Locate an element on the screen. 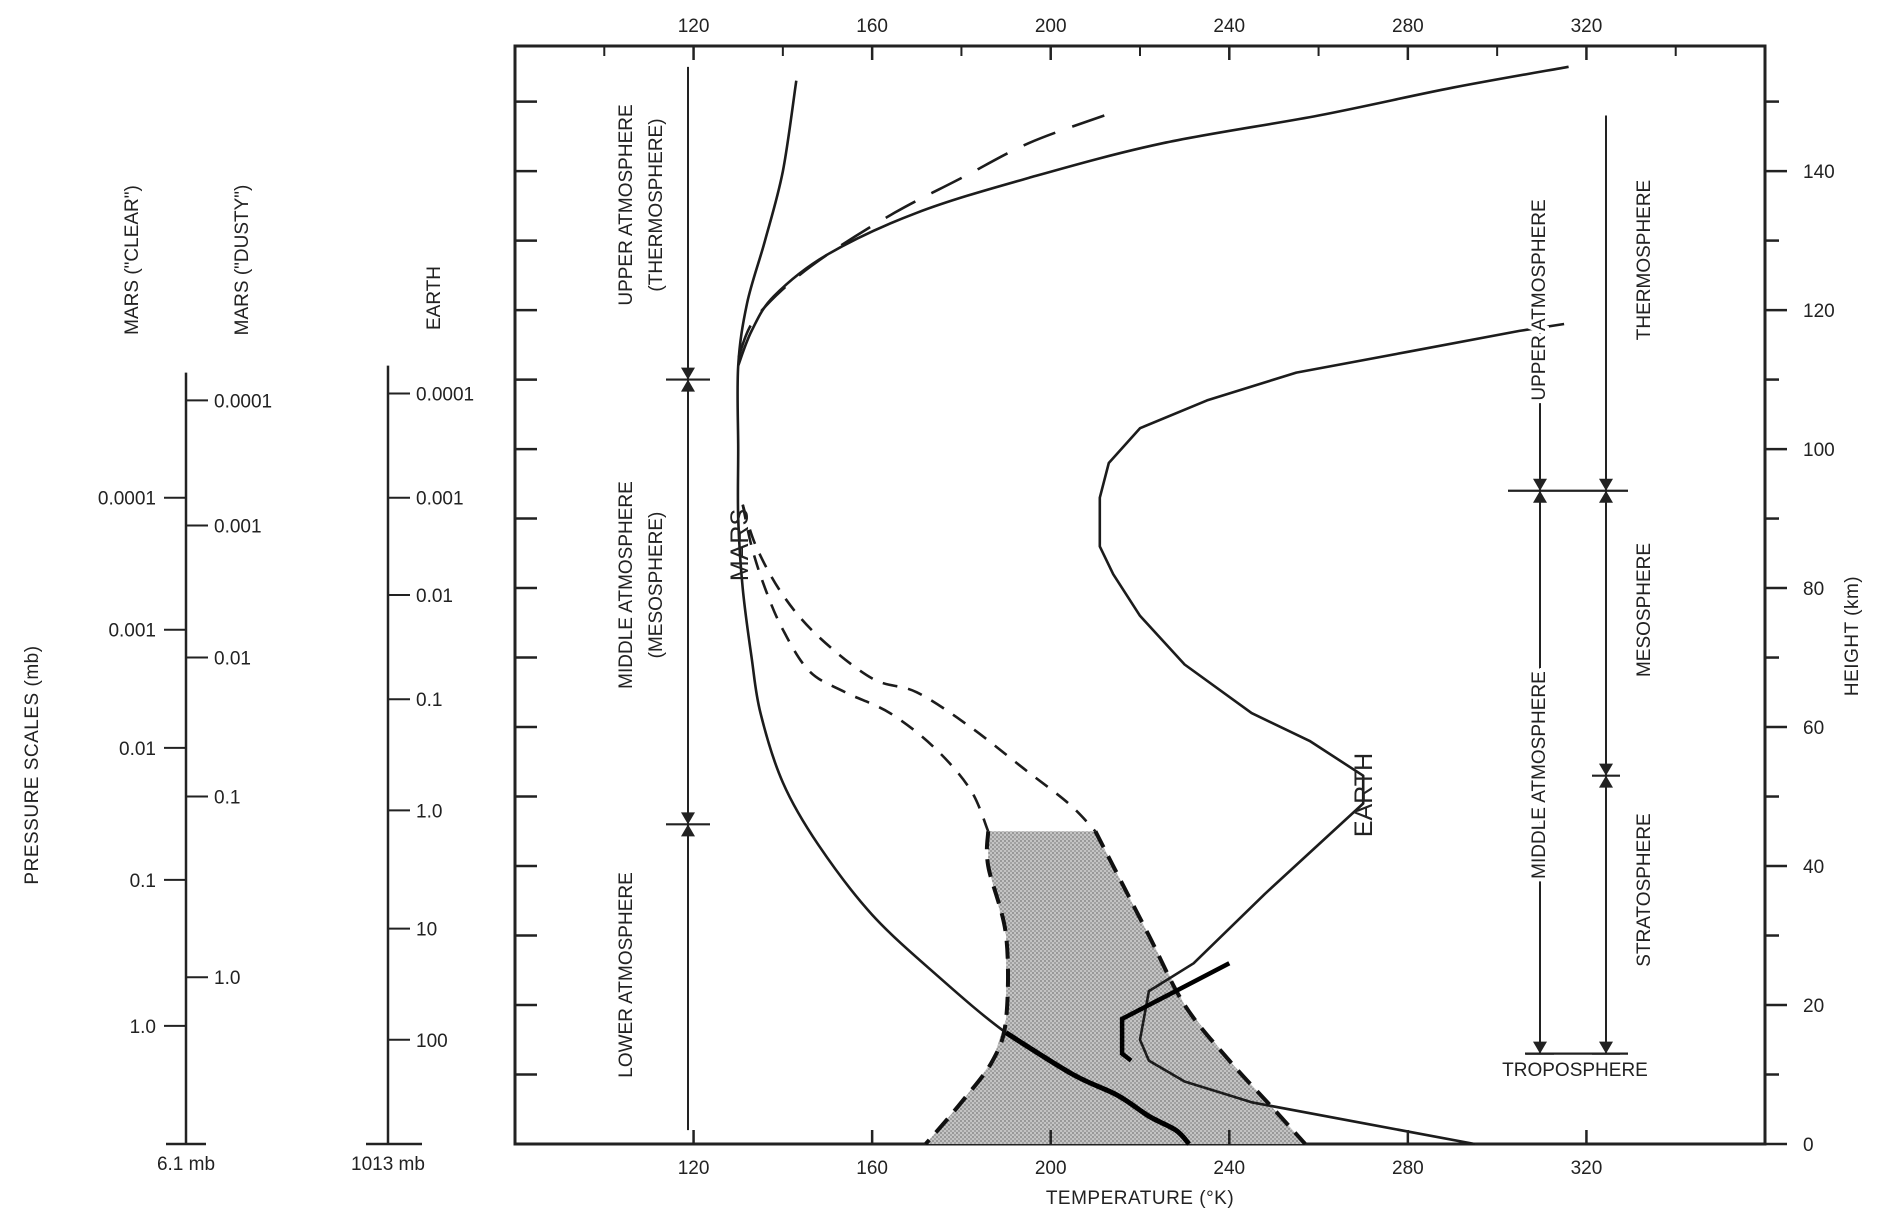 This screenshot has height=1212, width=1877. x-top-tick-label: 200 is located at coordinates (1051, 26).